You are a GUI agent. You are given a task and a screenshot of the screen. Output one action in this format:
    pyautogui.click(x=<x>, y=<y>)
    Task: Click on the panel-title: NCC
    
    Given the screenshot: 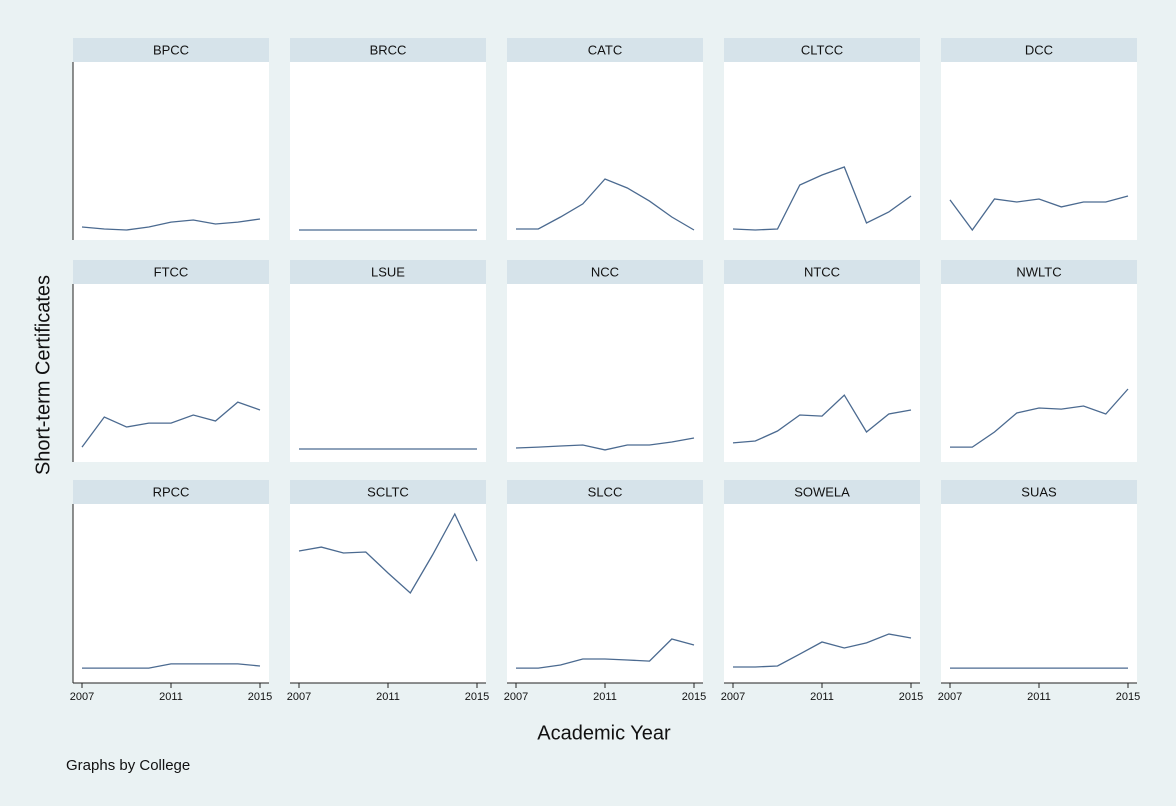 What is the action you would take?
    pyautogui.click(x=605, y=271)
    